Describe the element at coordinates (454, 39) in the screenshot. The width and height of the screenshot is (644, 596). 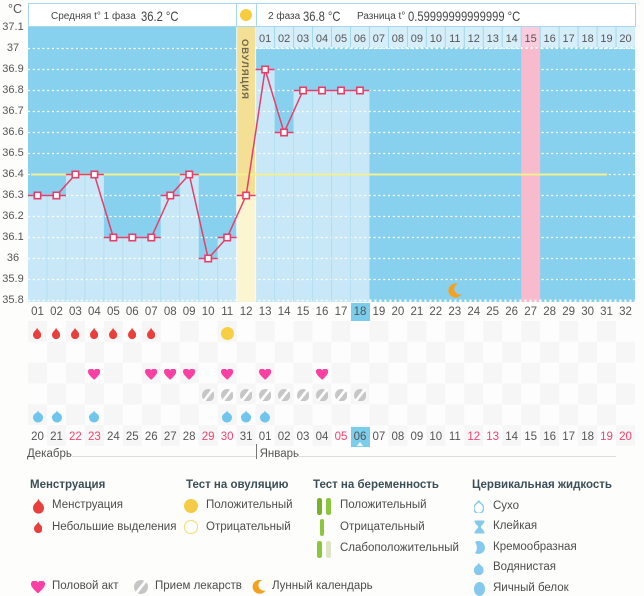
I see `svg-text: 11` at that location.